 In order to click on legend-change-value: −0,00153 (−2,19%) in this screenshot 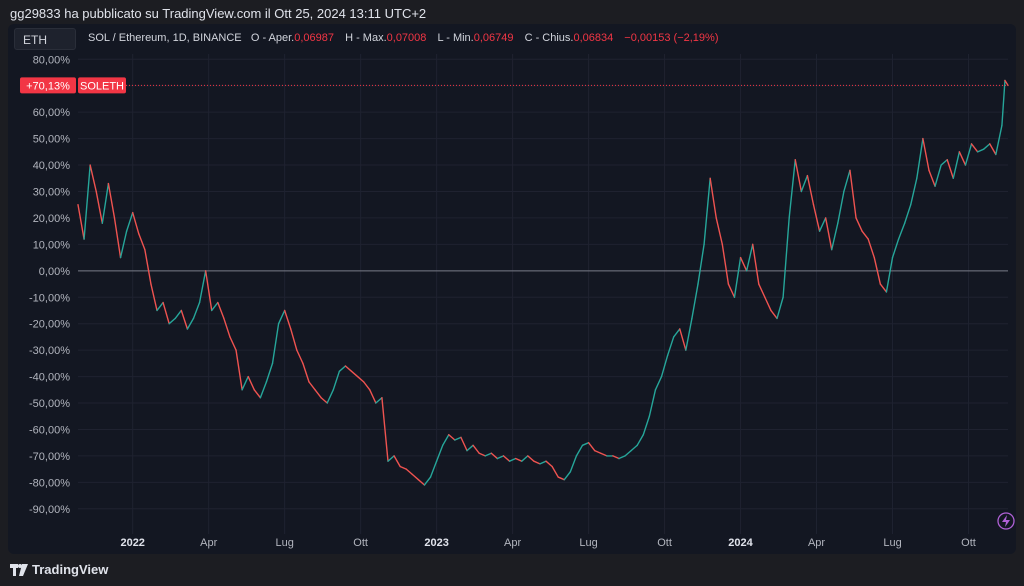, I will do `click(671, 38)`.